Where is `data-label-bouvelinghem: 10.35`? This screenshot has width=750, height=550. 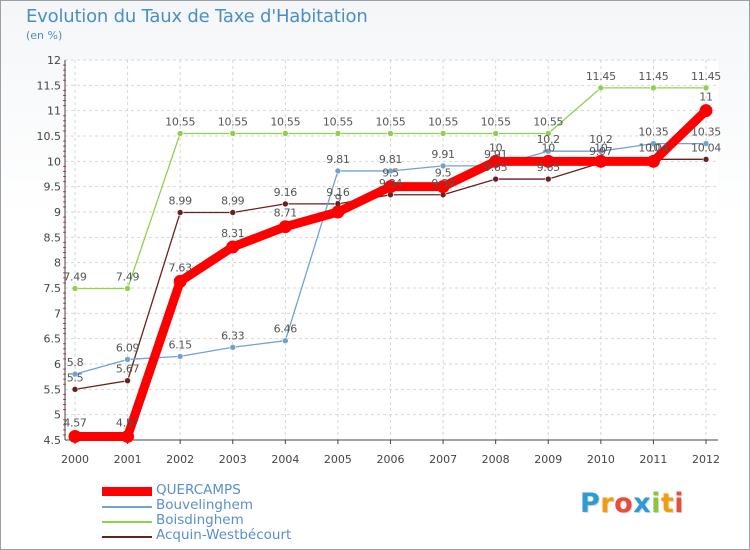 data-label-bouvelinghem: 10.35 is located at coordinates (653, 132).